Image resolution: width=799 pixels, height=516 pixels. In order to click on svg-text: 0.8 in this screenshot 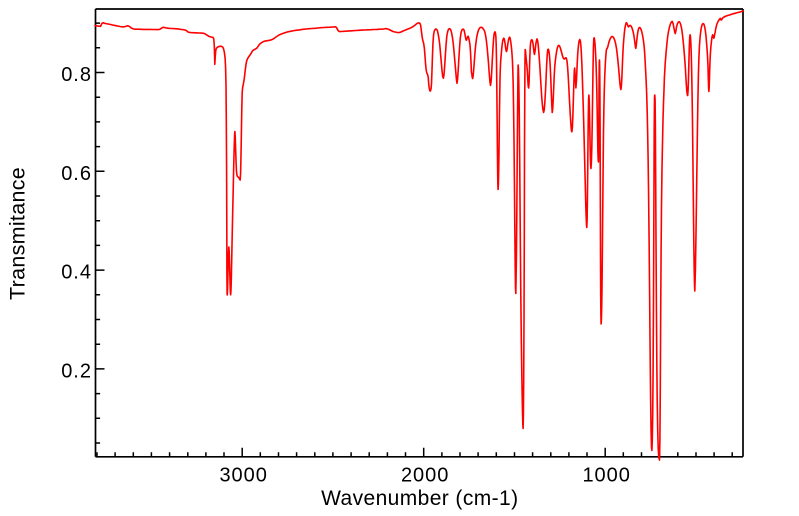, I will do `click(76, 75)`.